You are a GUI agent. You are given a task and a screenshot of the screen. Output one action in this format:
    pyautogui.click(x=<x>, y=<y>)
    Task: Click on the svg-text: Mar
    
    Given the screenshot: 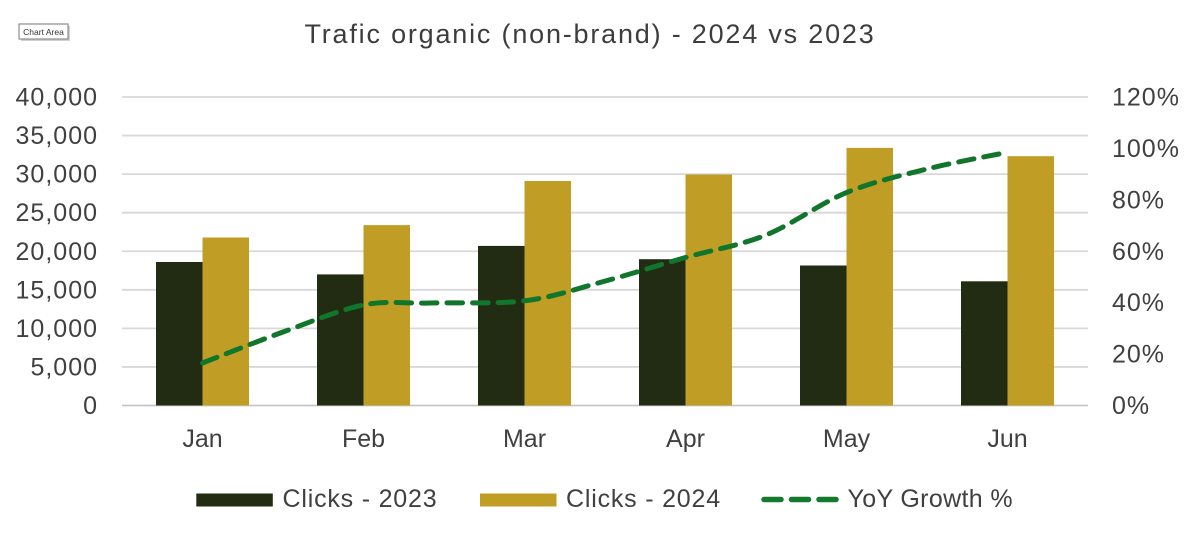 What is the action you would take?
    pyautogui.click(x=524, y=439)
    